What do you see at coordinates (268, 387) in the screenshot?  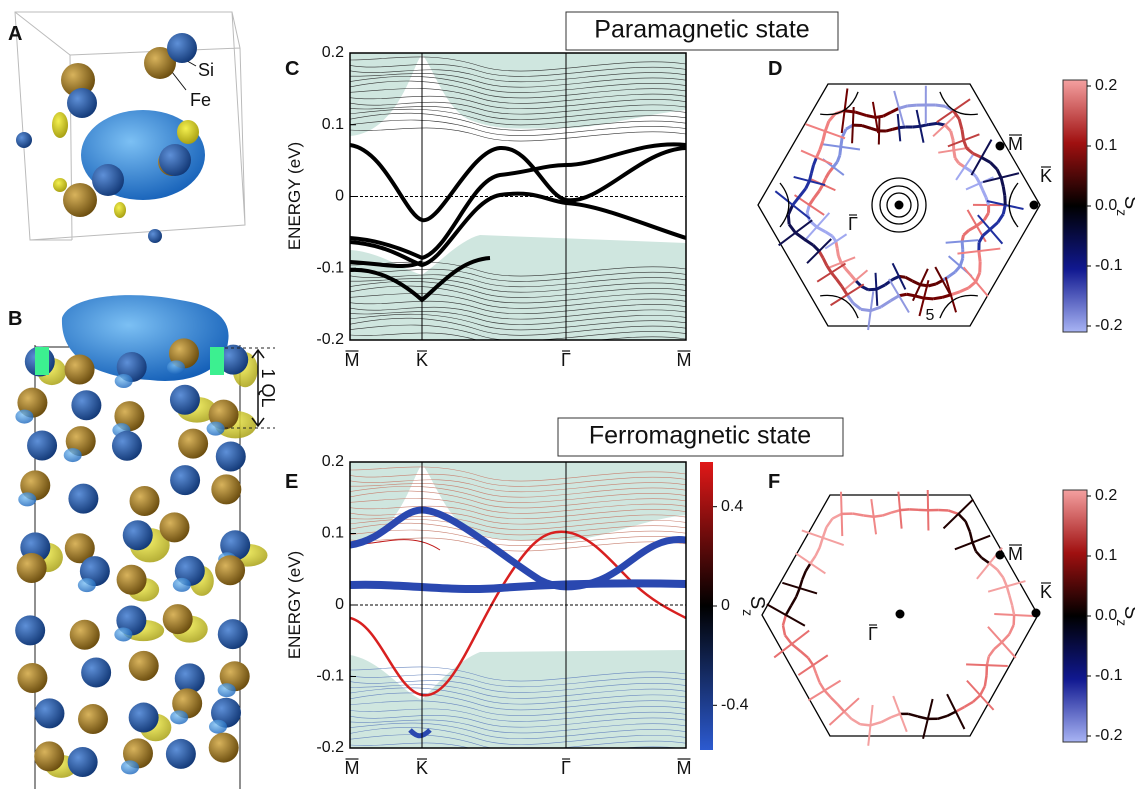 I see `ql-label: 1 QL` at bounding box center [268, 387].